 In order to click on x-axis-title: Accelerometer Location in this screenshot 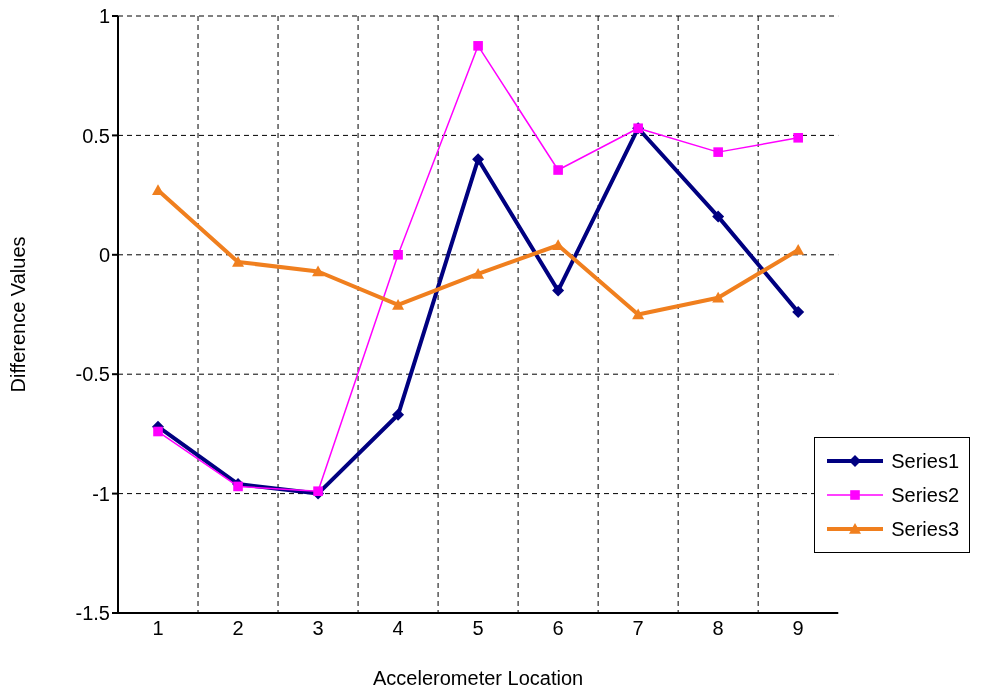, I will do `click(478, 678)`.